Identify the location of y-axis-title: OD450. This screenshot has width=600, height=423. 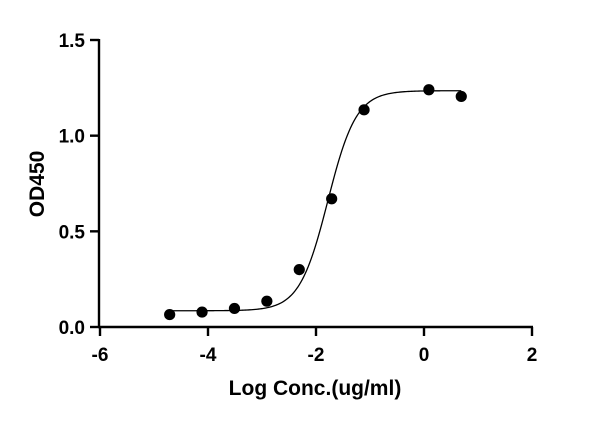
(37, 184).